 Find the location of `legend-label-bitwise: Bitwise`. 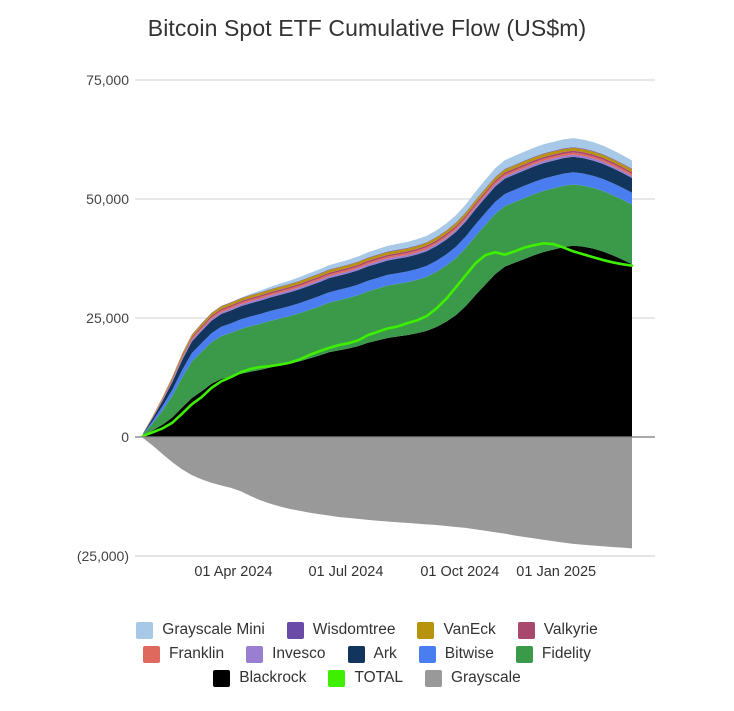

legend-label-bitwise: Bitwise is located at coordinates (469, 653).